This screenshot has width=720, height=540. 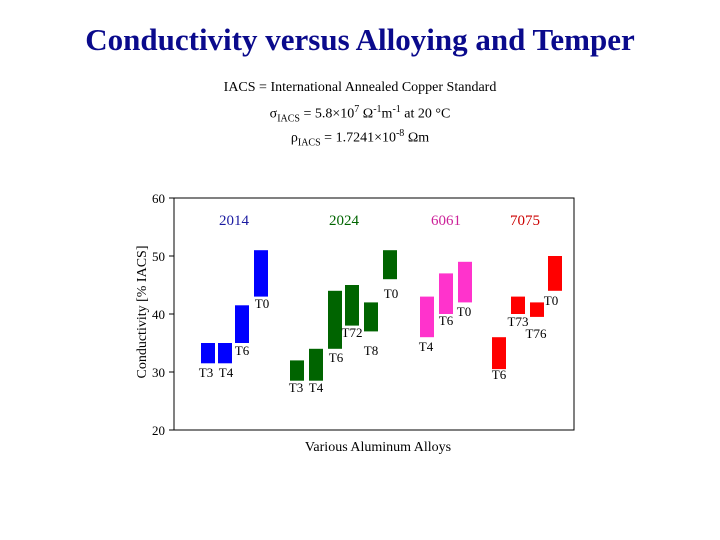 What do you see at coordinates (158, 430) in the screenshot?
I see `y-tick-label: 20` at bounding box center [158, 430].